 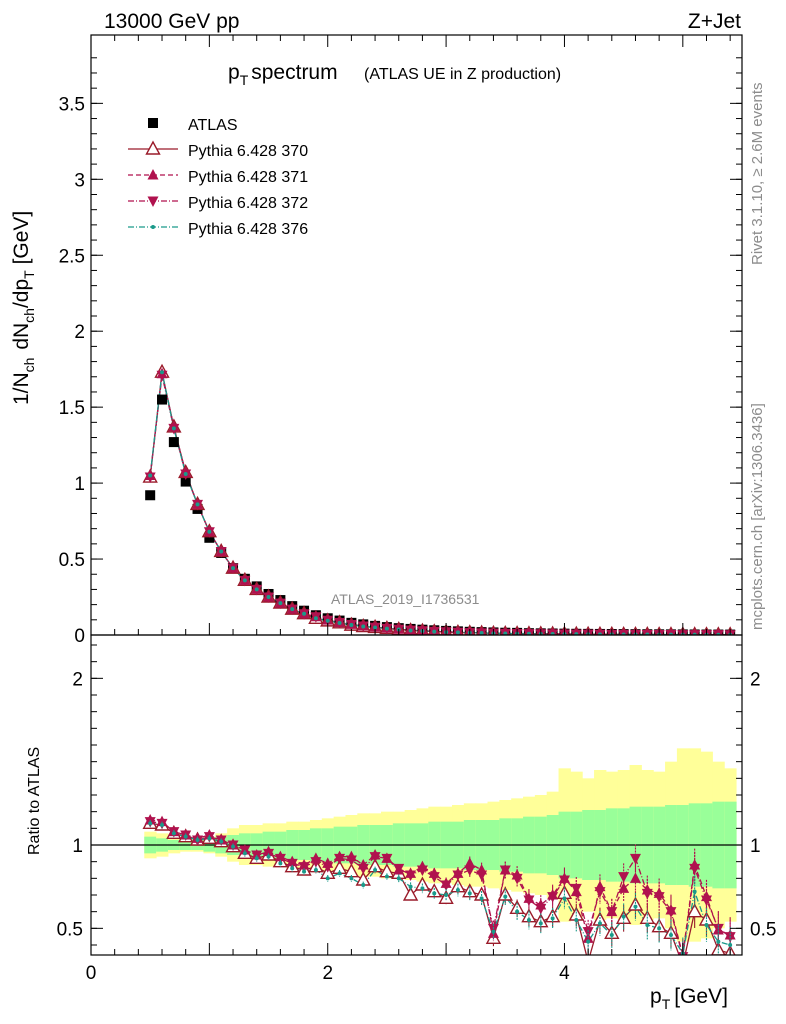 What do you see at coordinates (755, 679) in the screenshot?
I see `ratio-y-tick-label-right: 2` at bounding box center [755, 679].